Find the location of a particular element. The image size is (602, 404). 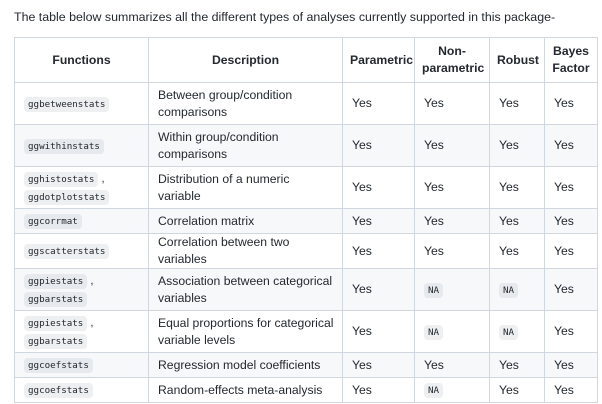

header-parametric: Parametric is located at coordinates (378, 60).